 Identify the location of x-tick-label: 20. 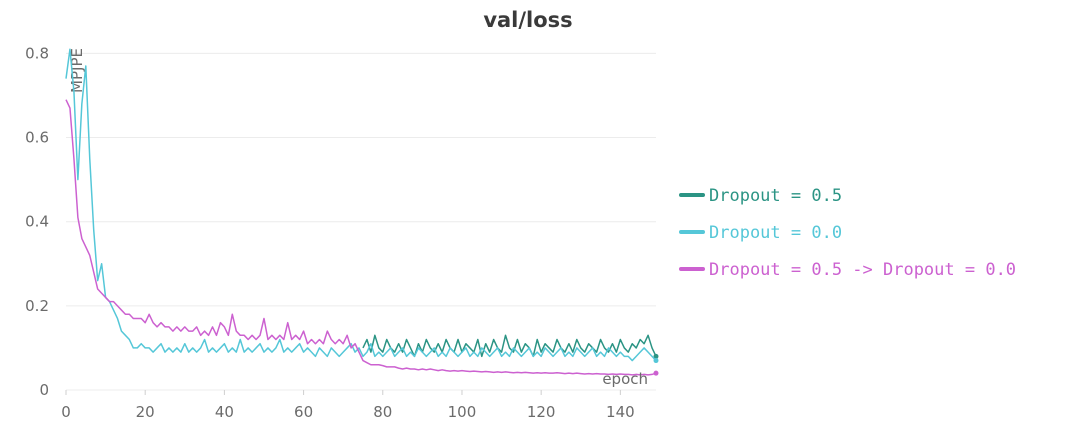
(145, 412).